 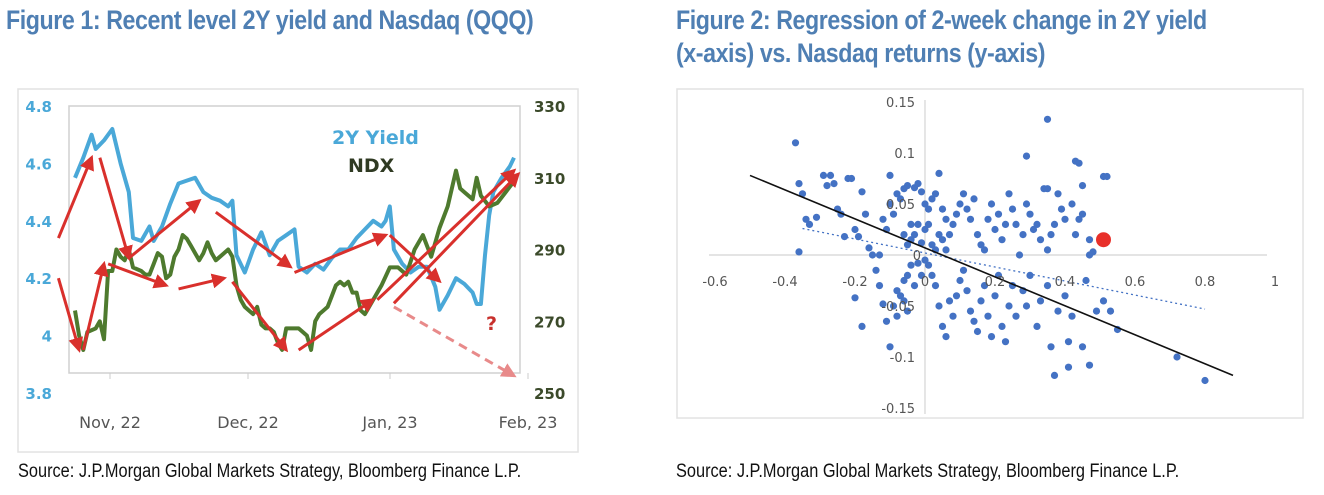 What do you see at coordinates (38, 279) in the screenshot?
I see `left-axis-tick-label: 4.2` at bounding box center [38, 279].